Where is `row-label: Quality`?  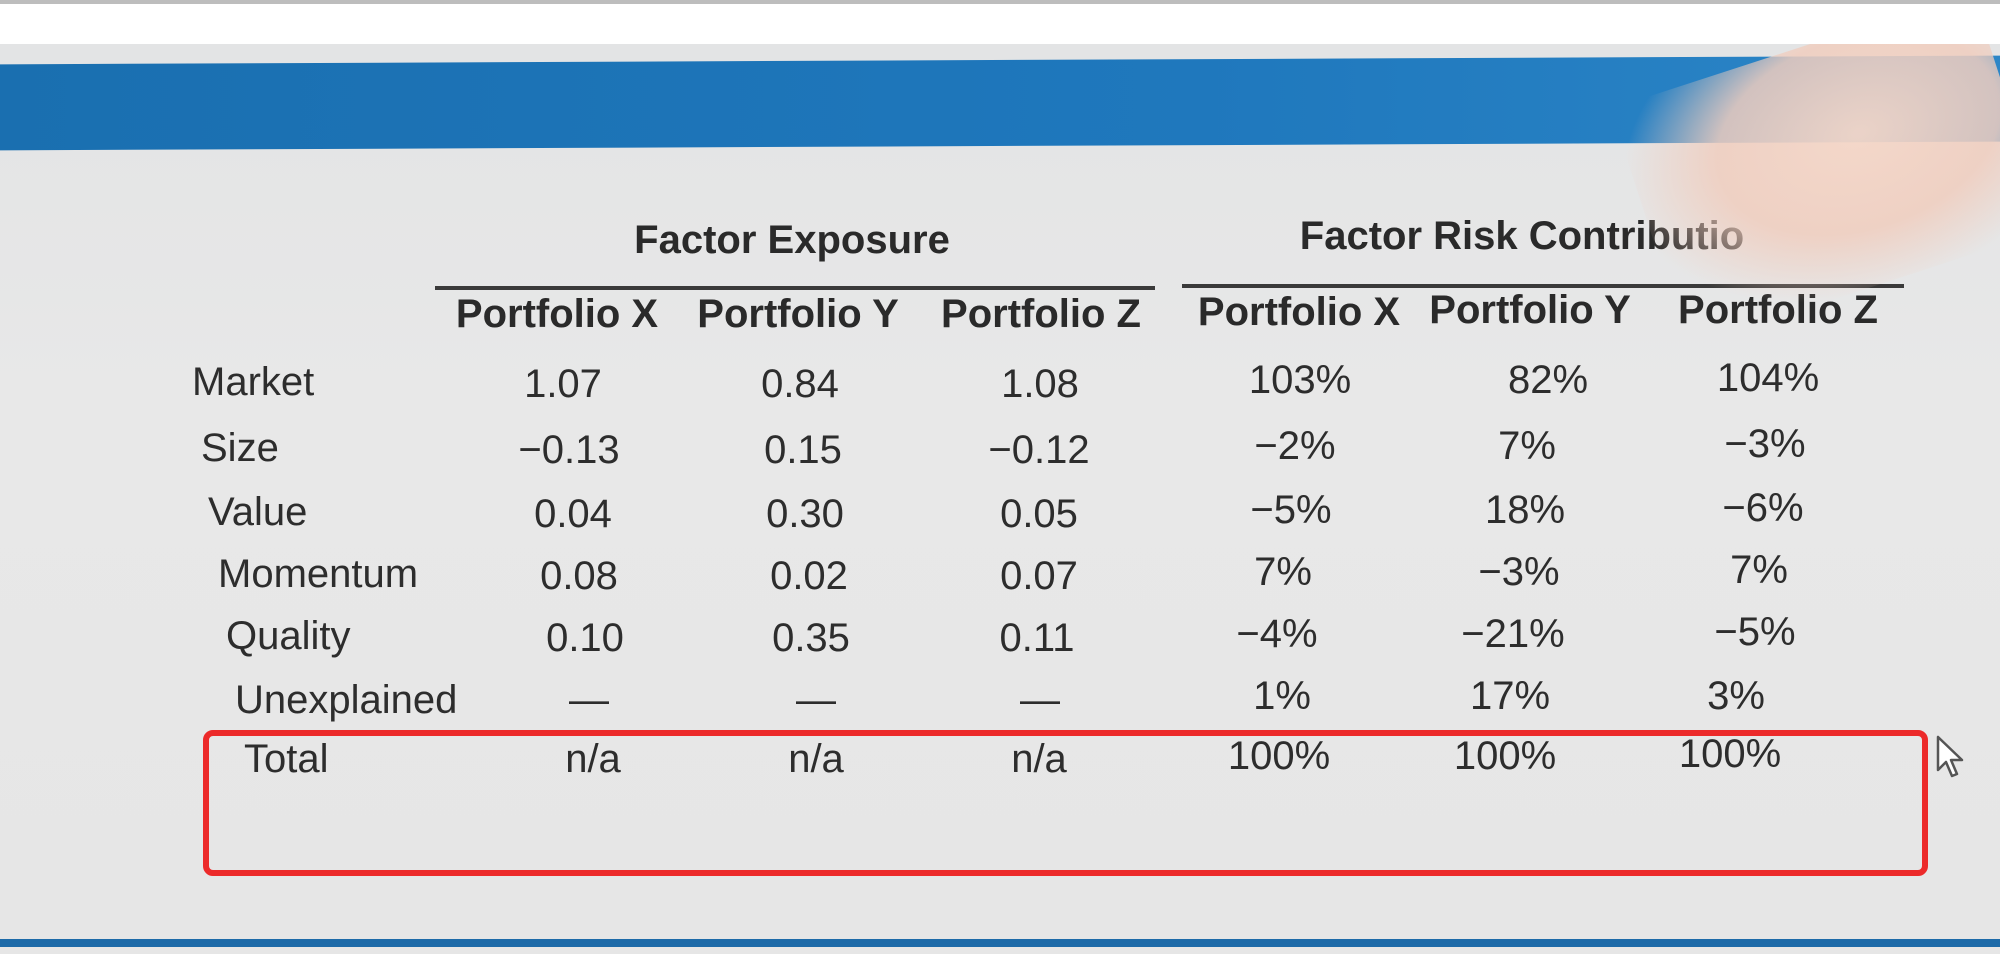
row-label: Quality is located at coordinates (288, 636).